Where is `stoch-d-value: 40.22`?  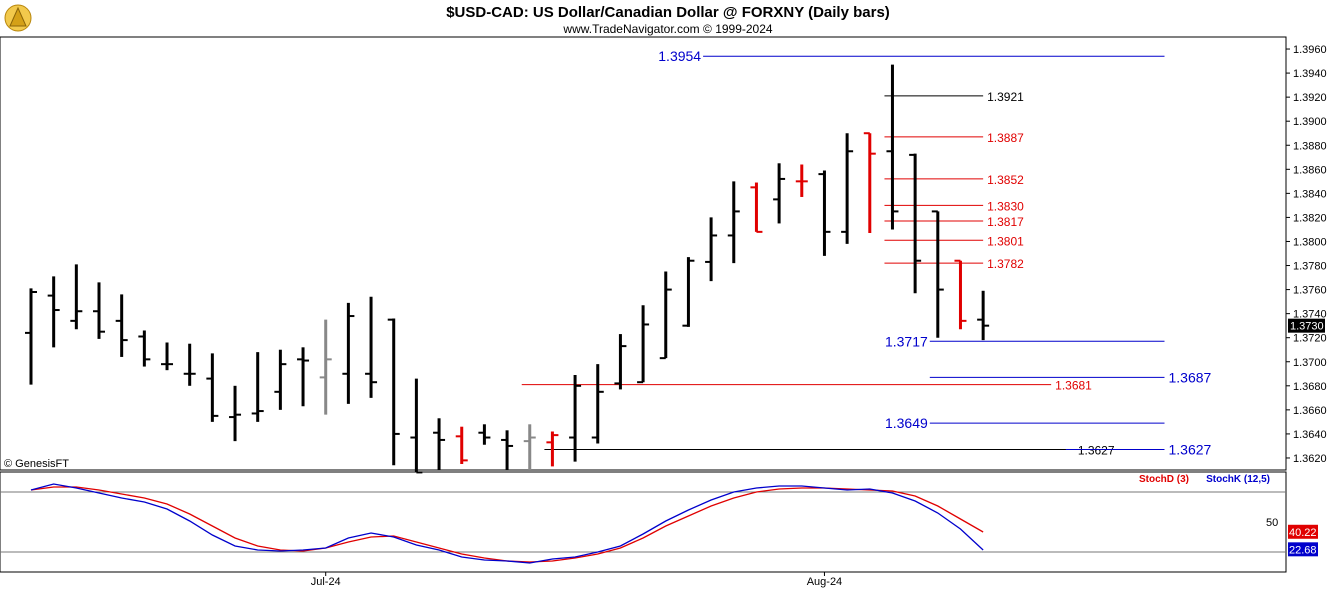
stoch-d-value: 40.22 is located at coordinates (1303, 533).